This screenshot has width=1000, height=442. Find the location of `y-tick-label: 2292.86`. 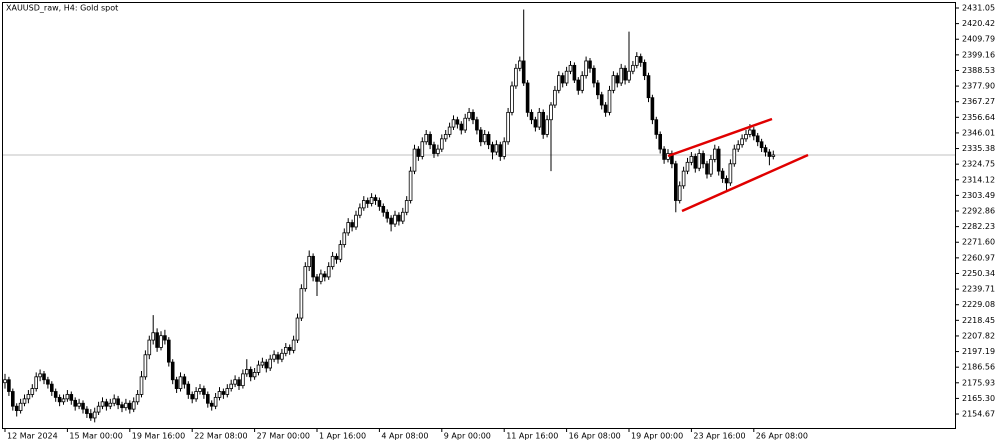

y-tick-label: 2292.86 is located at coordinates (978, 211).